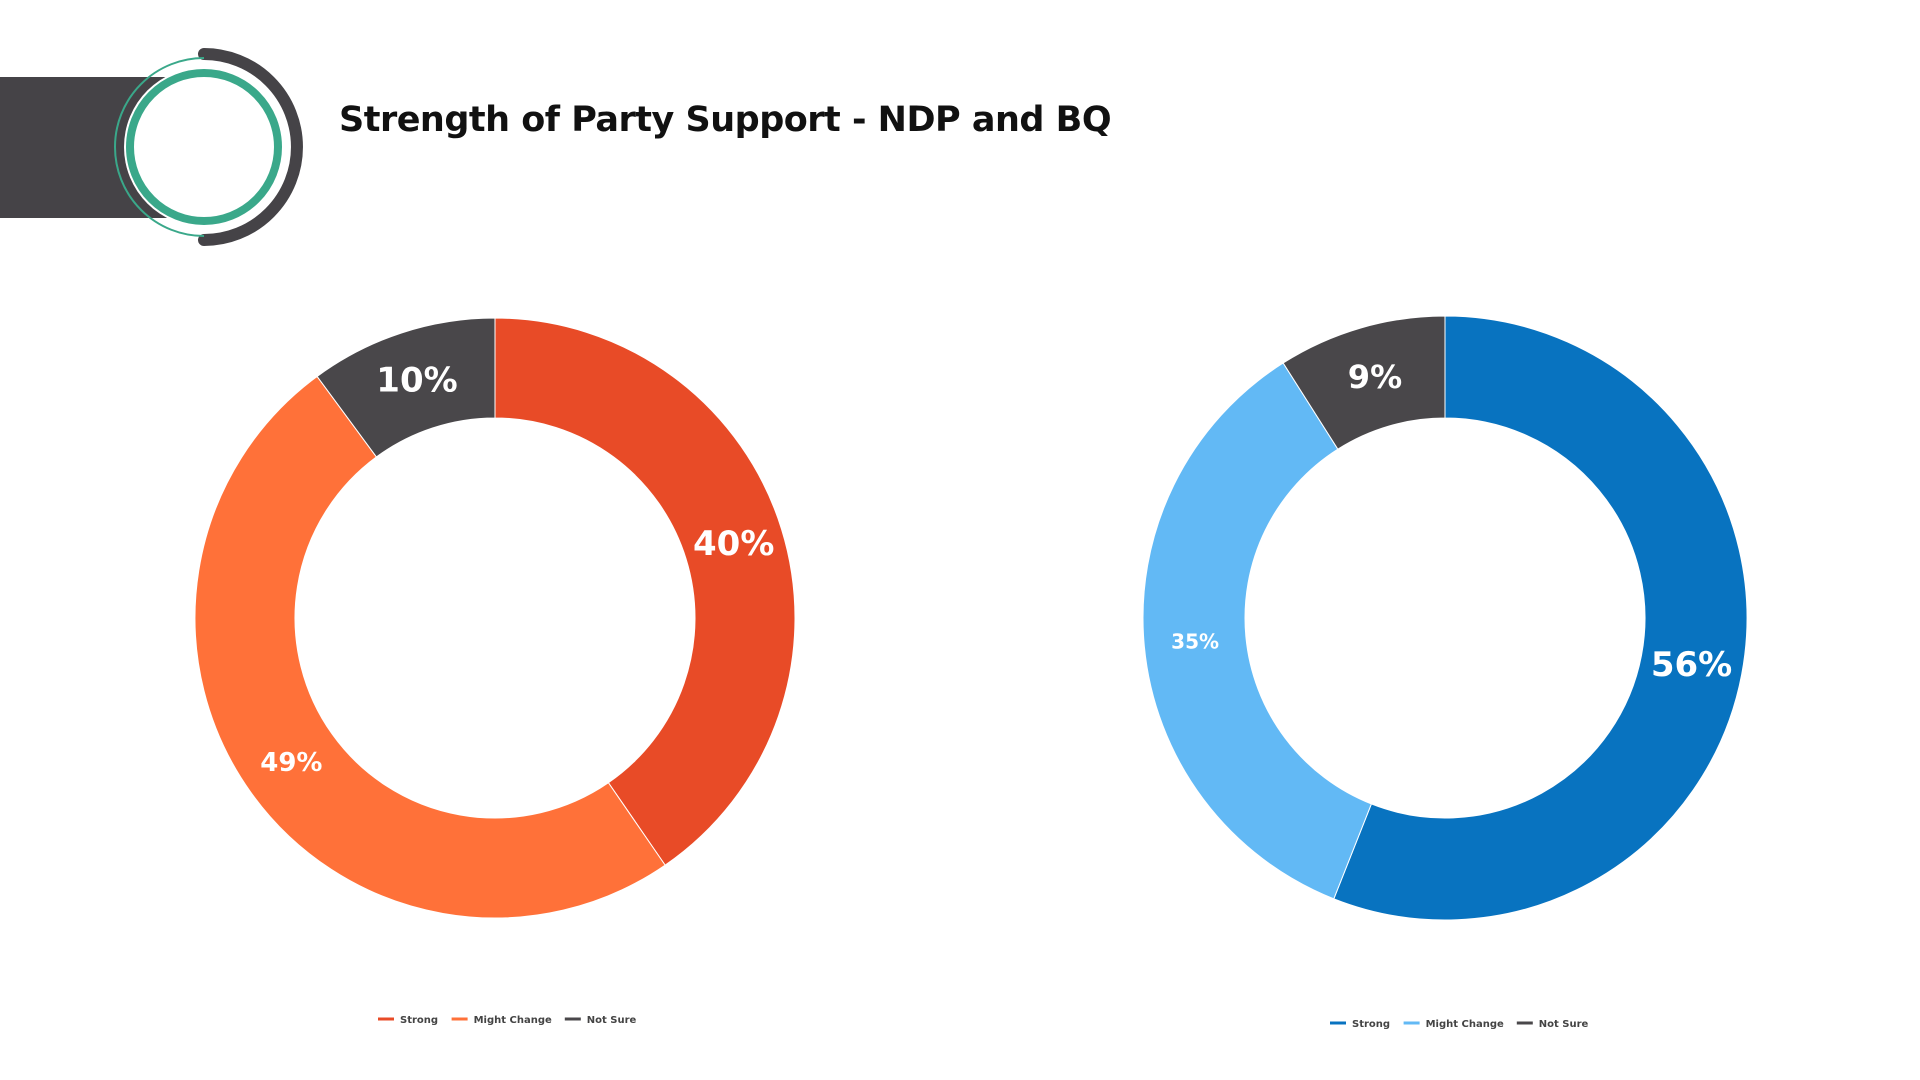 This screenshot has height=1080, width=1920. Describe the element at coordinates (645, 591) in the screenshot. I see `slice-ndp-strong` at that location.